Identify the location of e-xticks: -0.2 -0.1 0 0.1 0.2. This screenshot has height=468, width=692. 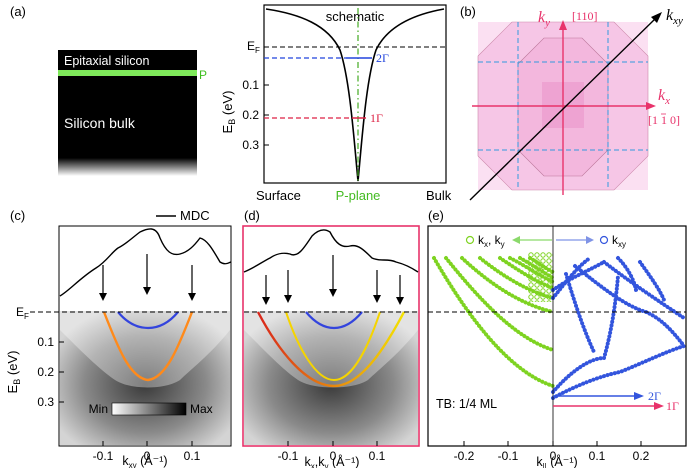
(552, 452).